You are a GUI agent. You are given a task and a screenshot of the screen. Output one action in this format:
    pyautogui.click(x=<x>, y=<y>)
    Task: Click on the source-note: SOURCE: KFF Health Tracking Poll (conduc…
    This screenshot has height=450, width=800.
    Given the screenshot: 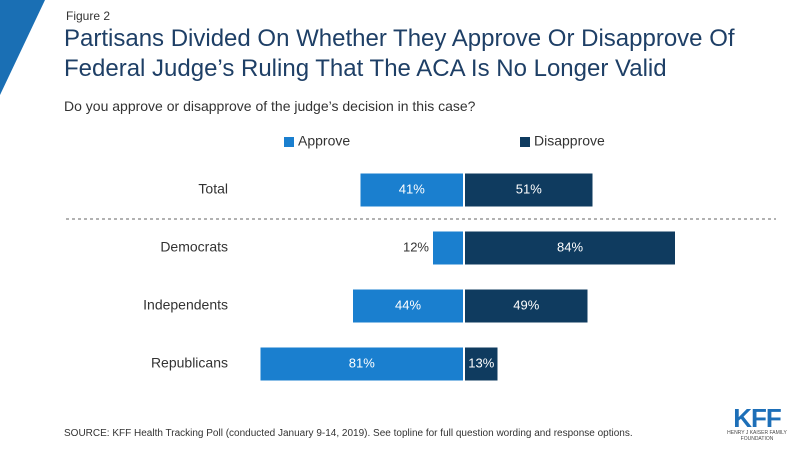 What is the action you would take?
    pyautogui.click(x=348, y=433)
    